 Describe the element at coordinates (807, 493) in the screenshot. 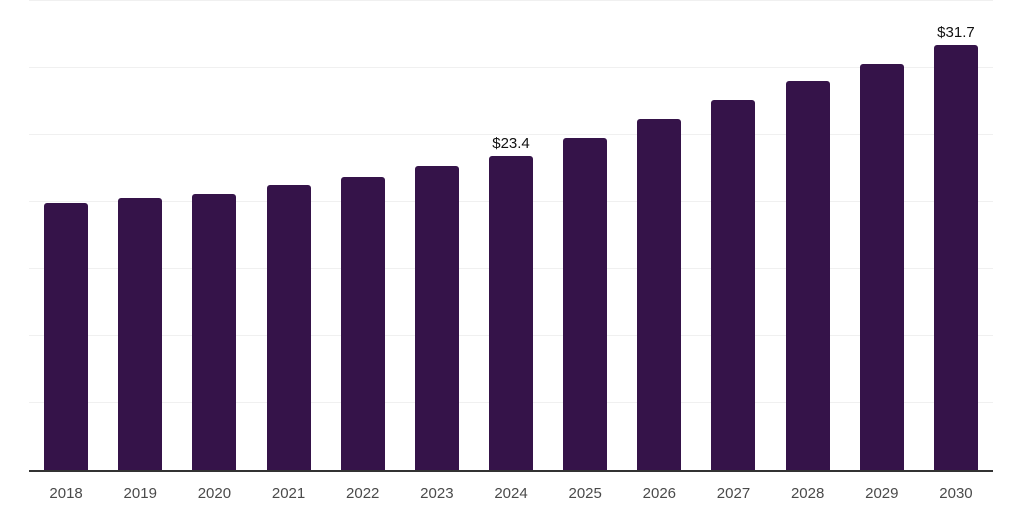

I see `x-tick-2028: 2028` at that location.